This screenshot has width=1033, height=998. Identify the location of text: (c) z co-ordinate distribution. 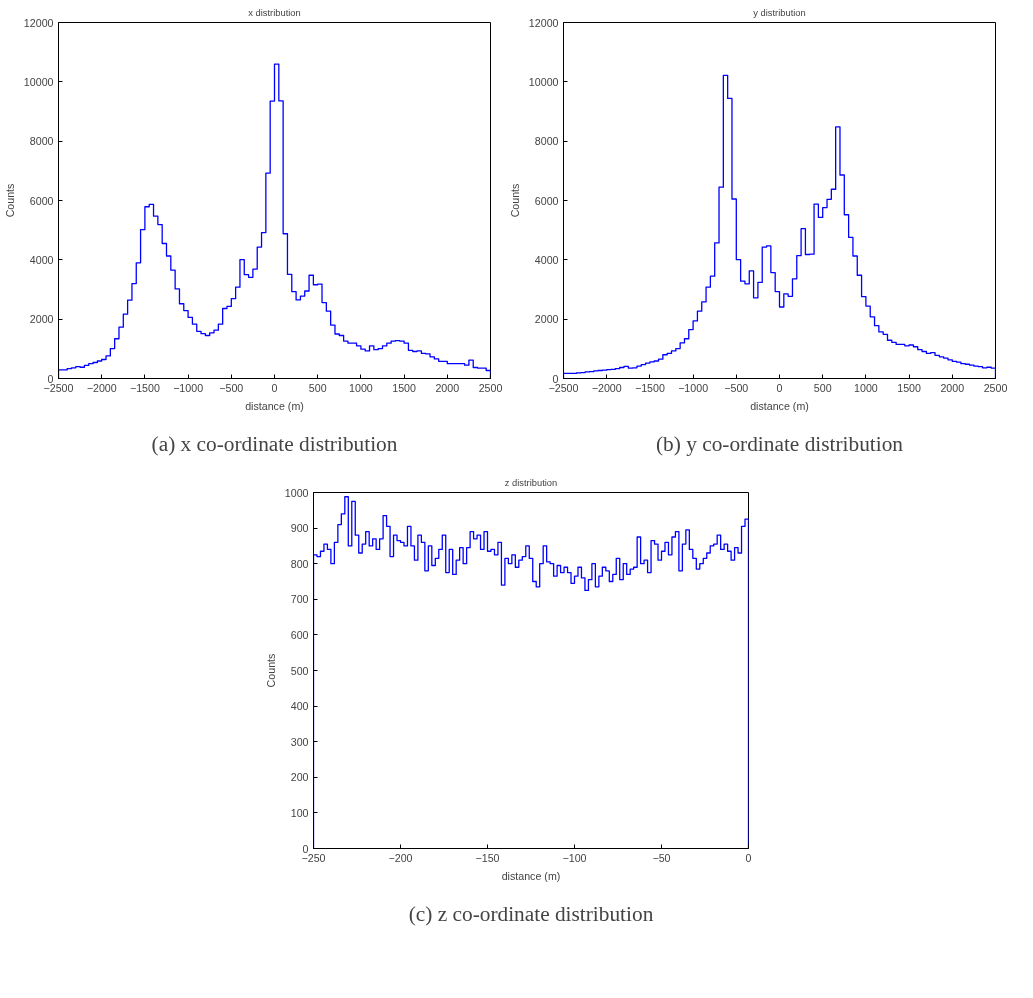
(531, 913).